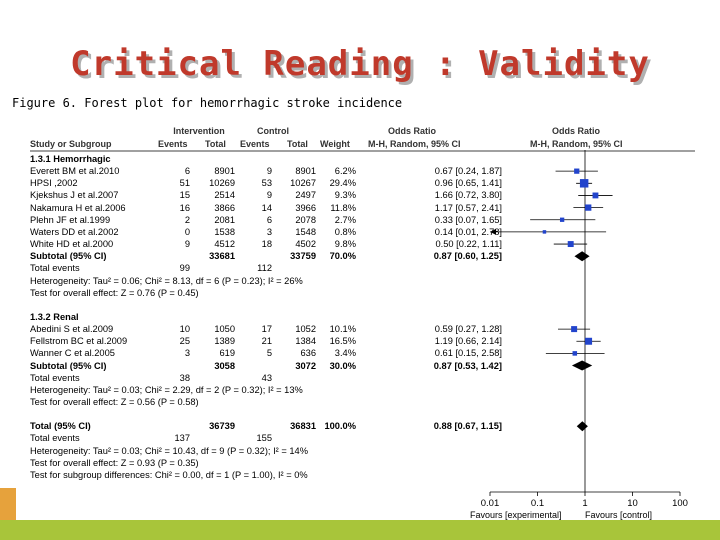  What do you see at coordinates (468, 329) in the screenshot?
I see `cell-or: 0.59 [0.27, 1.28]` at bounding box center [468, 329].